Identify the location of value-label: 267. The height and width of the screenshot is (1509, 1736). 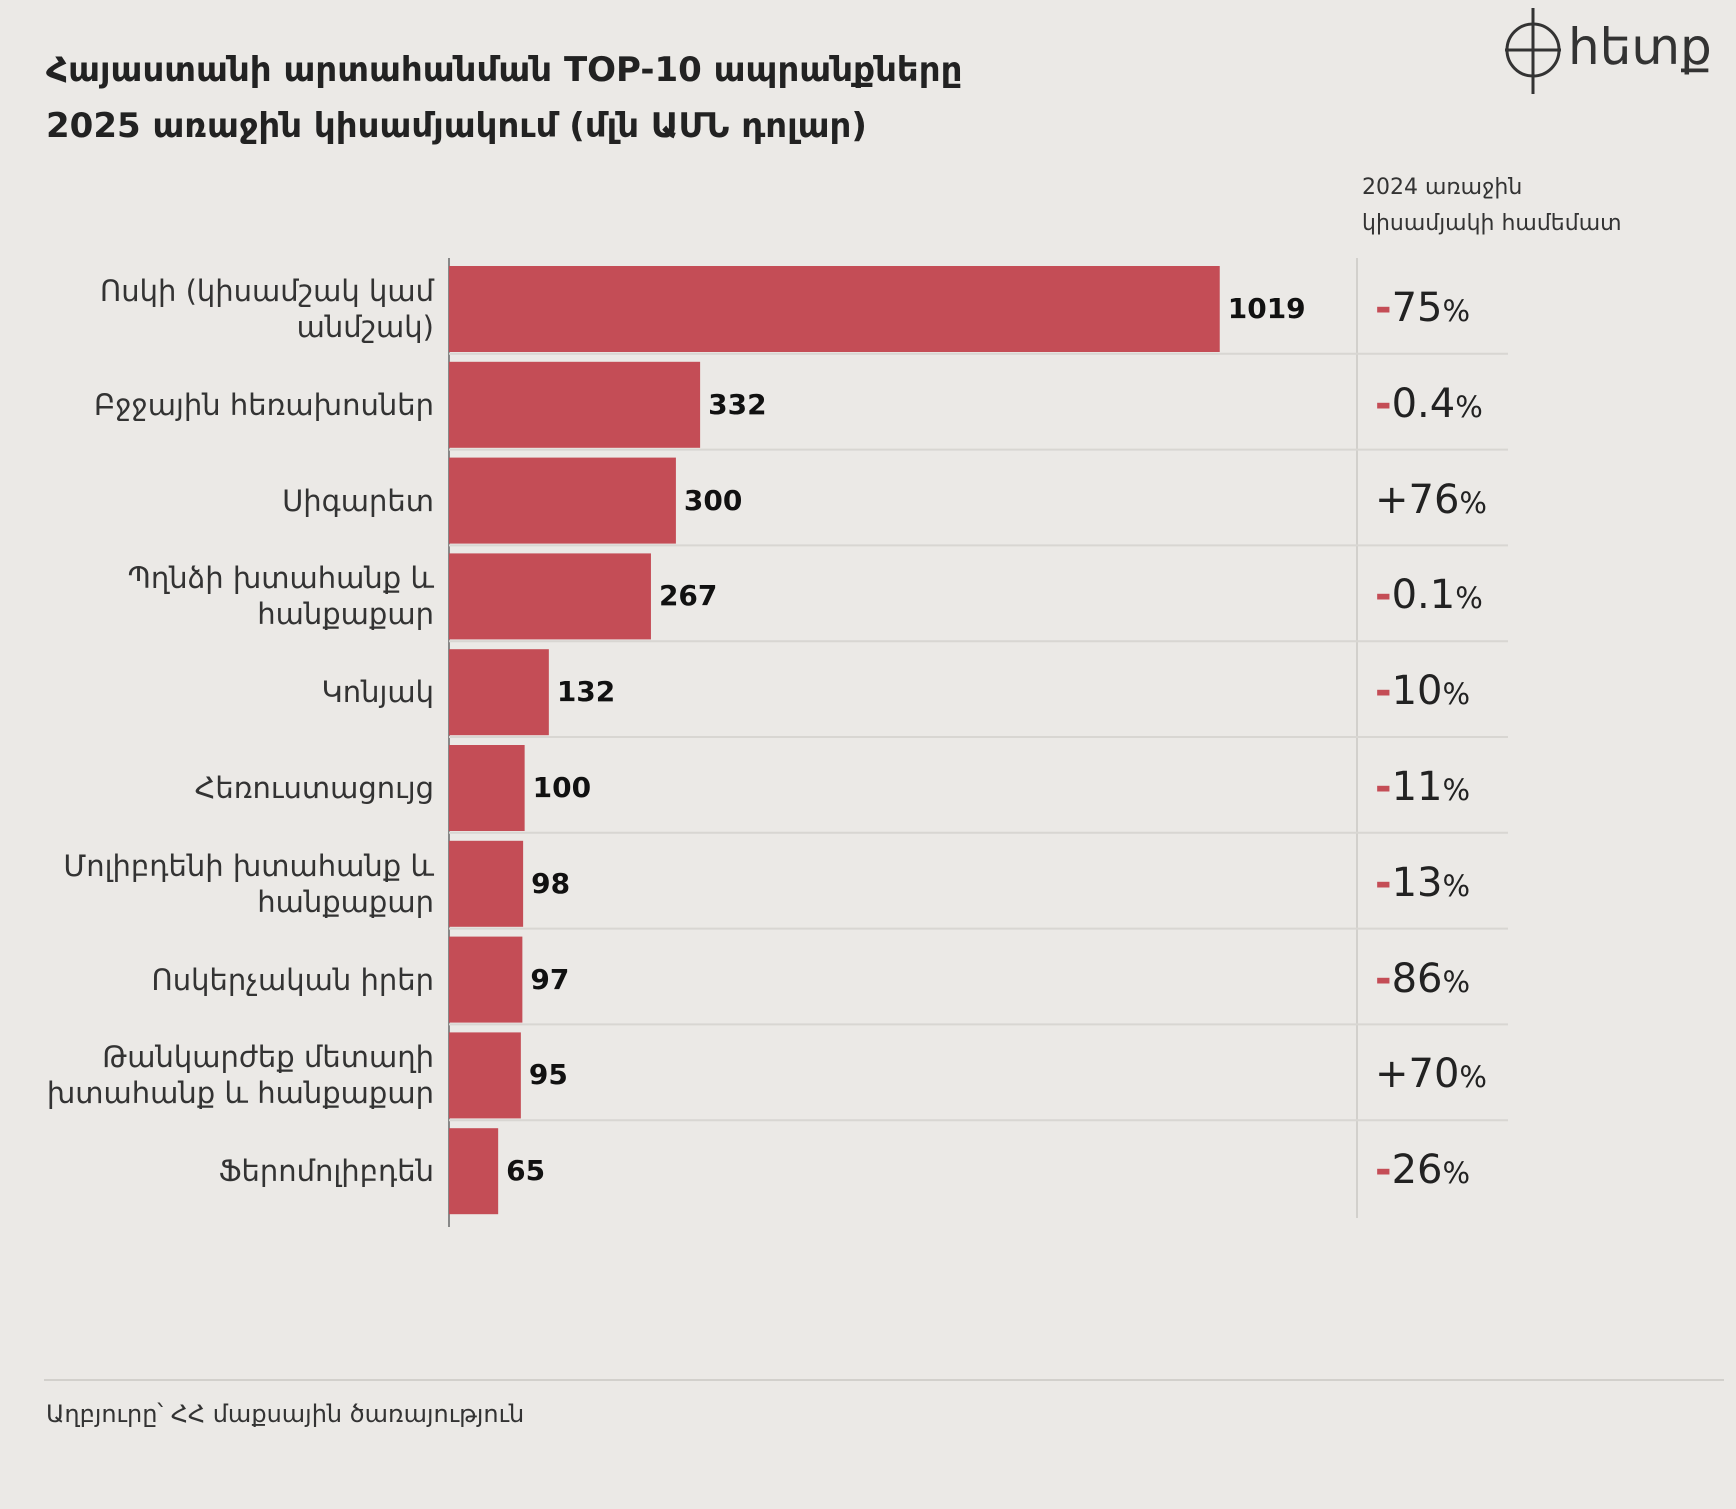
(688, 596).